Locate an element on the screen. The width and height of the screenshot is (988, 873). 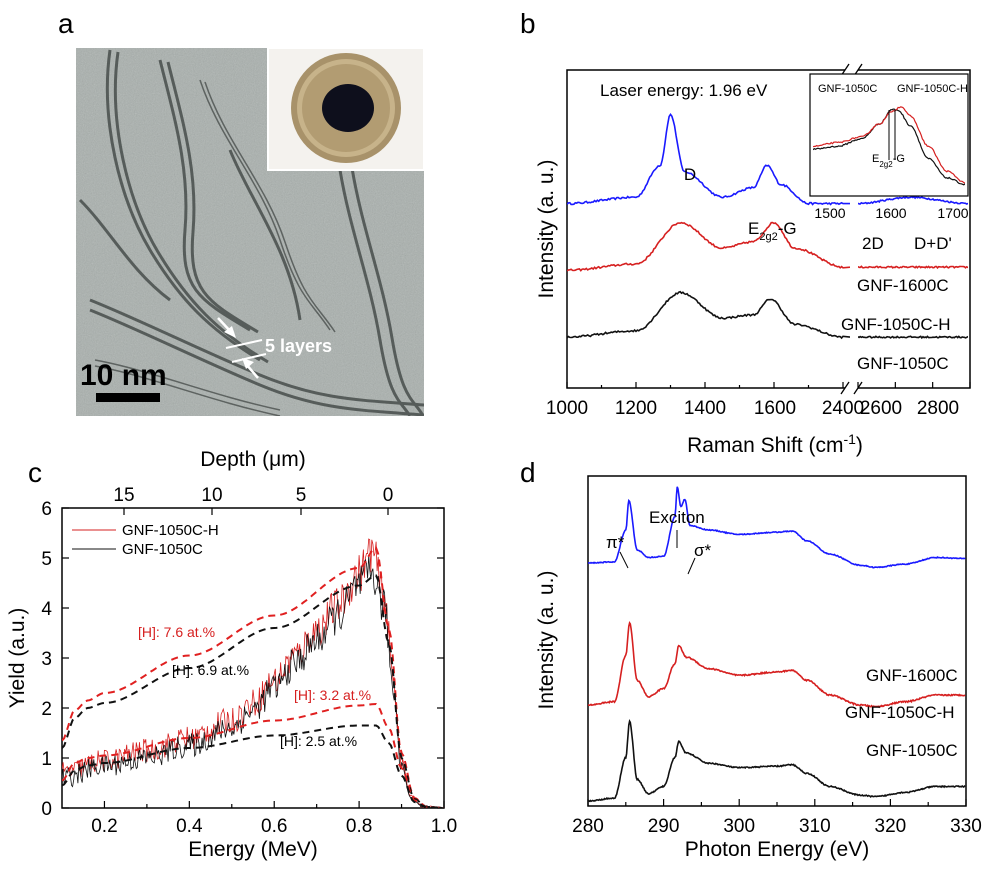
b-xtick-label: 1000 is located at coordinates (567, 408).